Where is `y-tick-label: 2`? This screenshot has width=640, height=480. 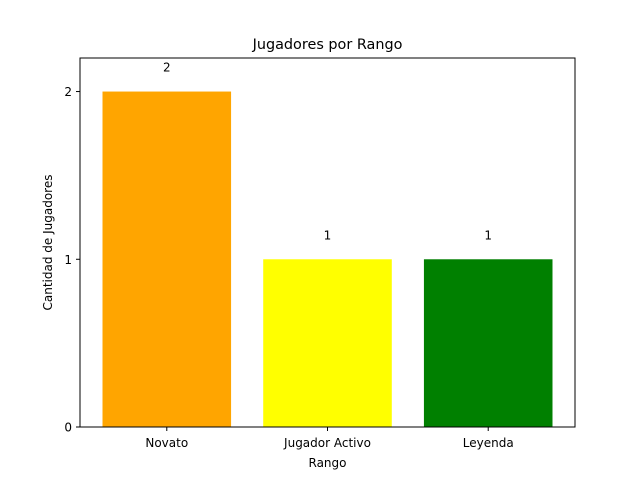
y-tick-label: 2 is located at coordinates (68, 92).